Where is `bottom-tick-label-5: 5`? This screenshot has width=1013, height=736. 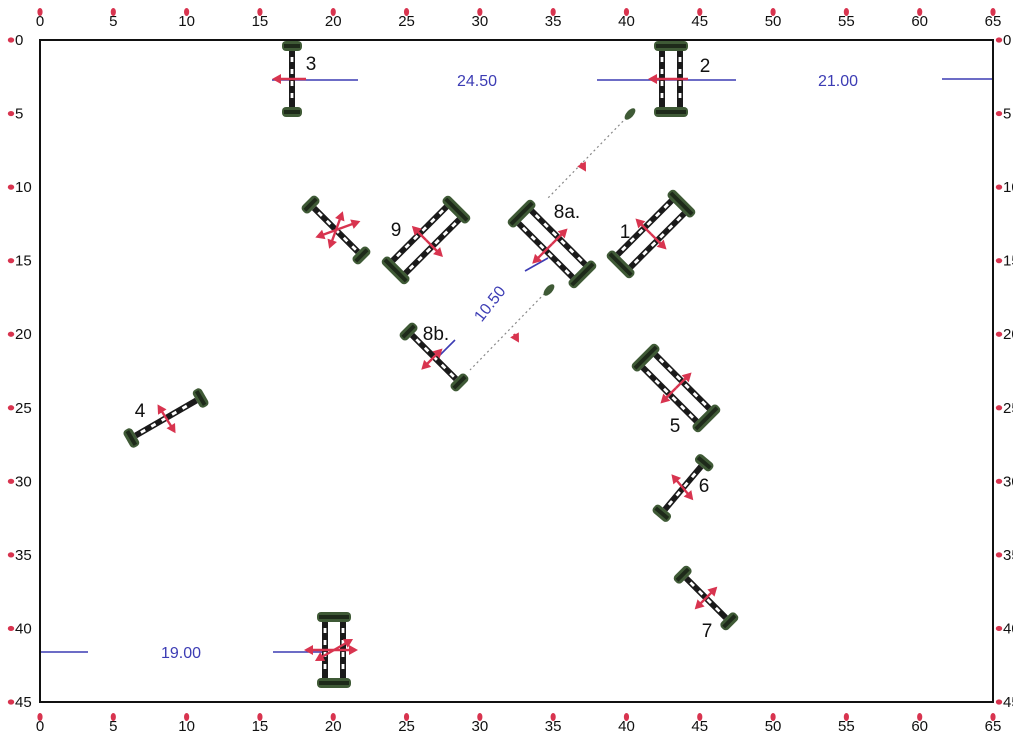
bottom-tick-label-5: 5 is located at coordinates (113, 726).